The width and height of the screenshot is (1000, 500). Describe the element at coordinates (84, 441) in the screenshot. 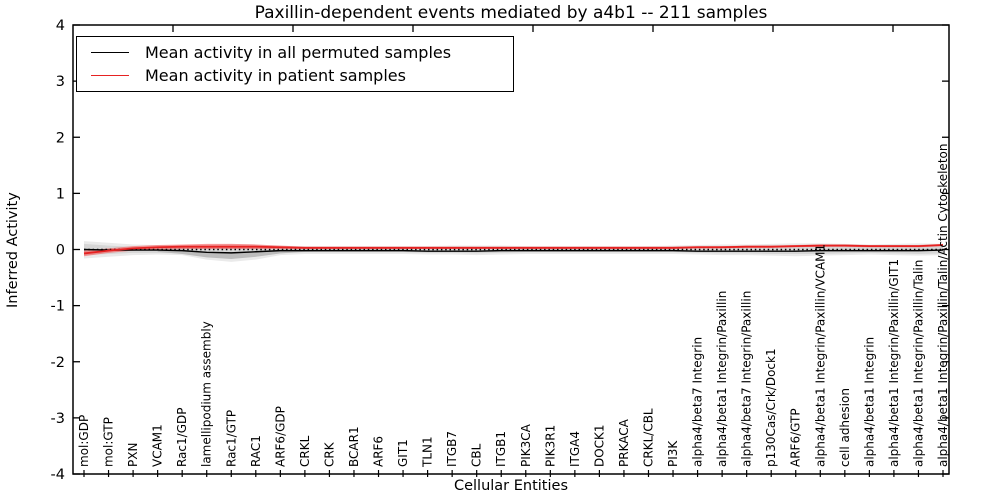

I see `x-tick-label: mol:GDP` at that location.